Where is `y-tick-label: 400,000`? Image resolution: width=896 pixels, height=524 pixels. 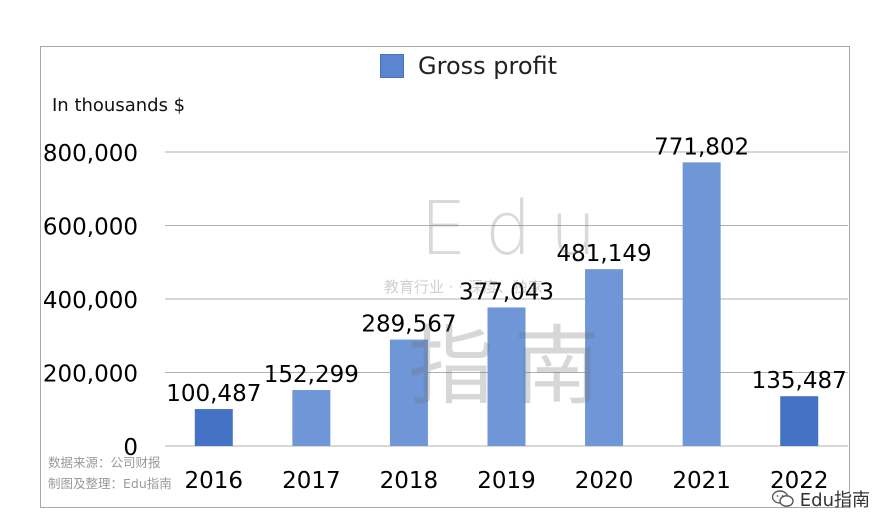 y-tick-label: 400,000 is located at coordinates (90, 301).